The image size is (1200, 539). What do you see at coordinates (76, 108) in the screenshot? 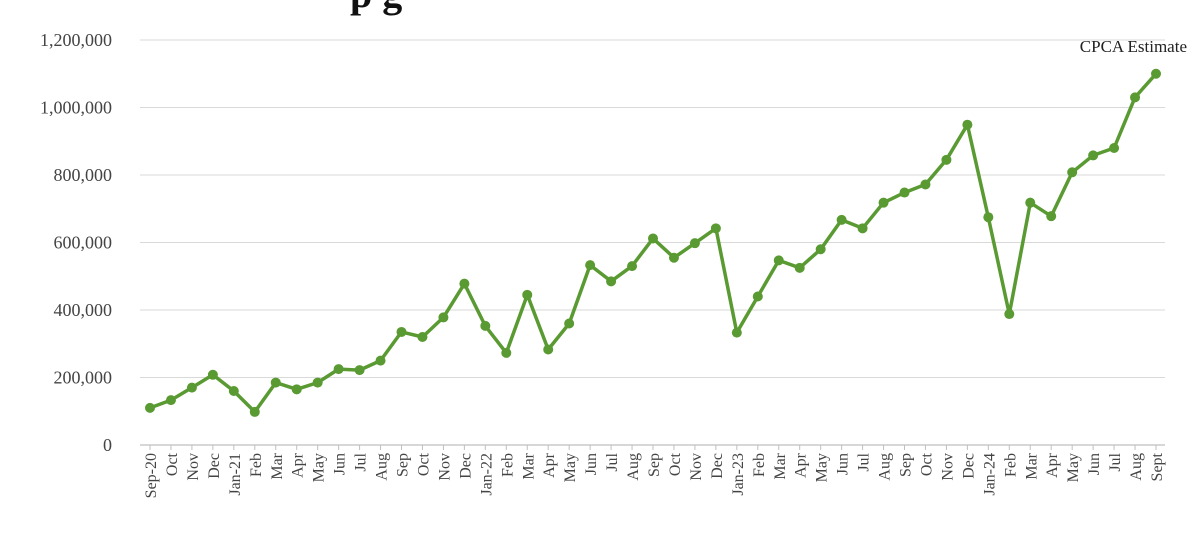
I see `y-tick-label: 1,000,000` at bounding box center [76, 108].